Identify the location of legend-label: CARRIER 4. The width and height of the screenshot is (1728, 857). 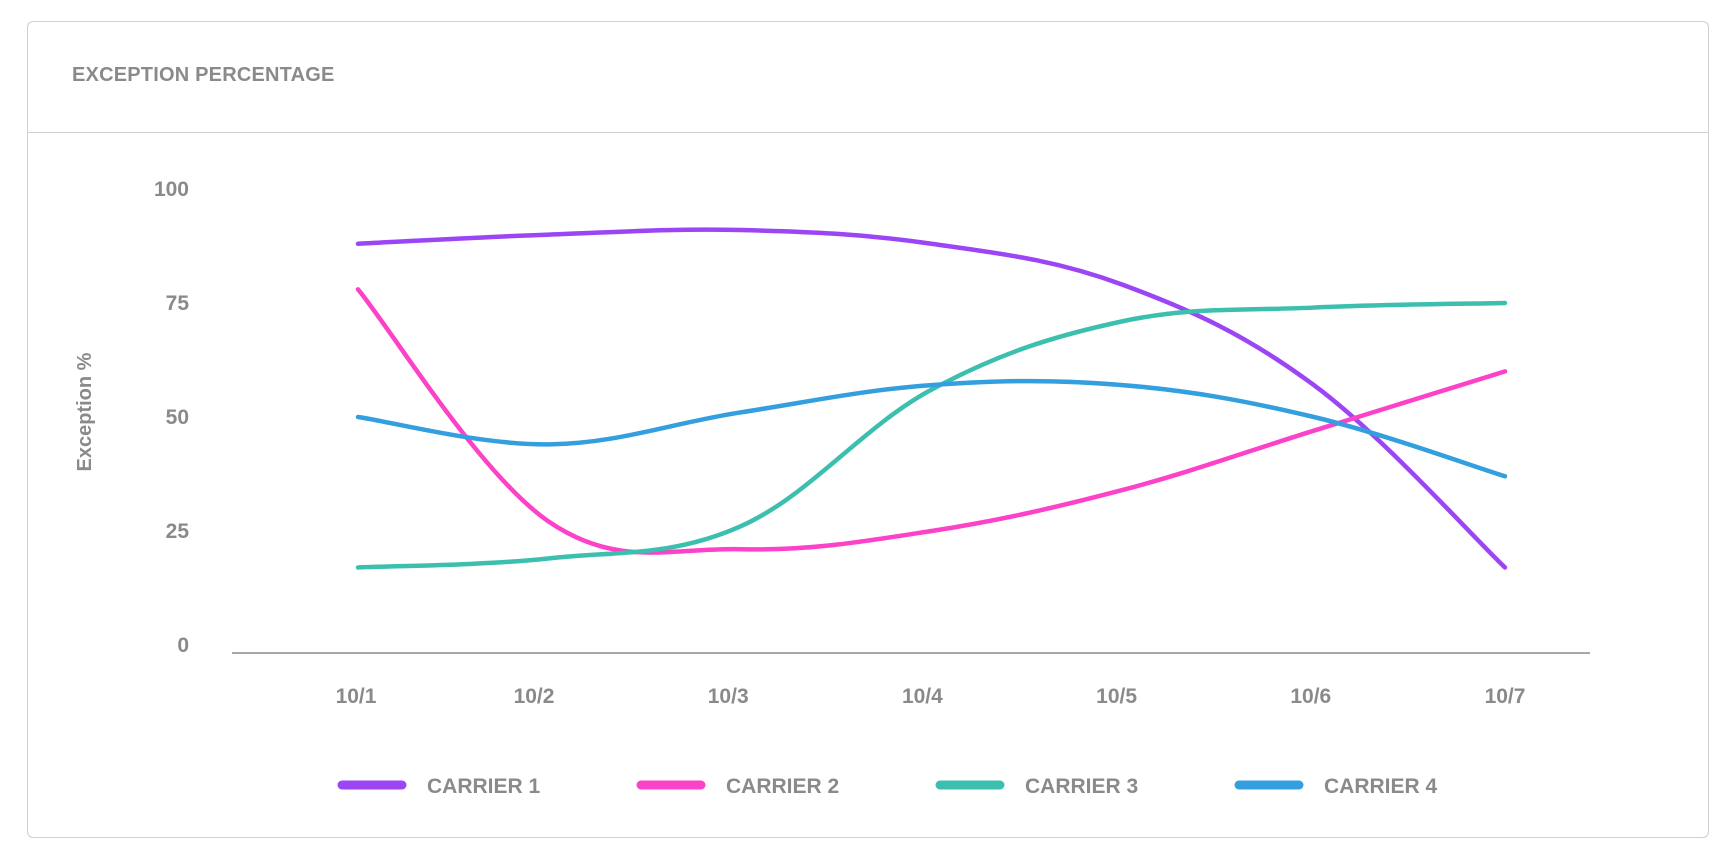
(1381, 786).